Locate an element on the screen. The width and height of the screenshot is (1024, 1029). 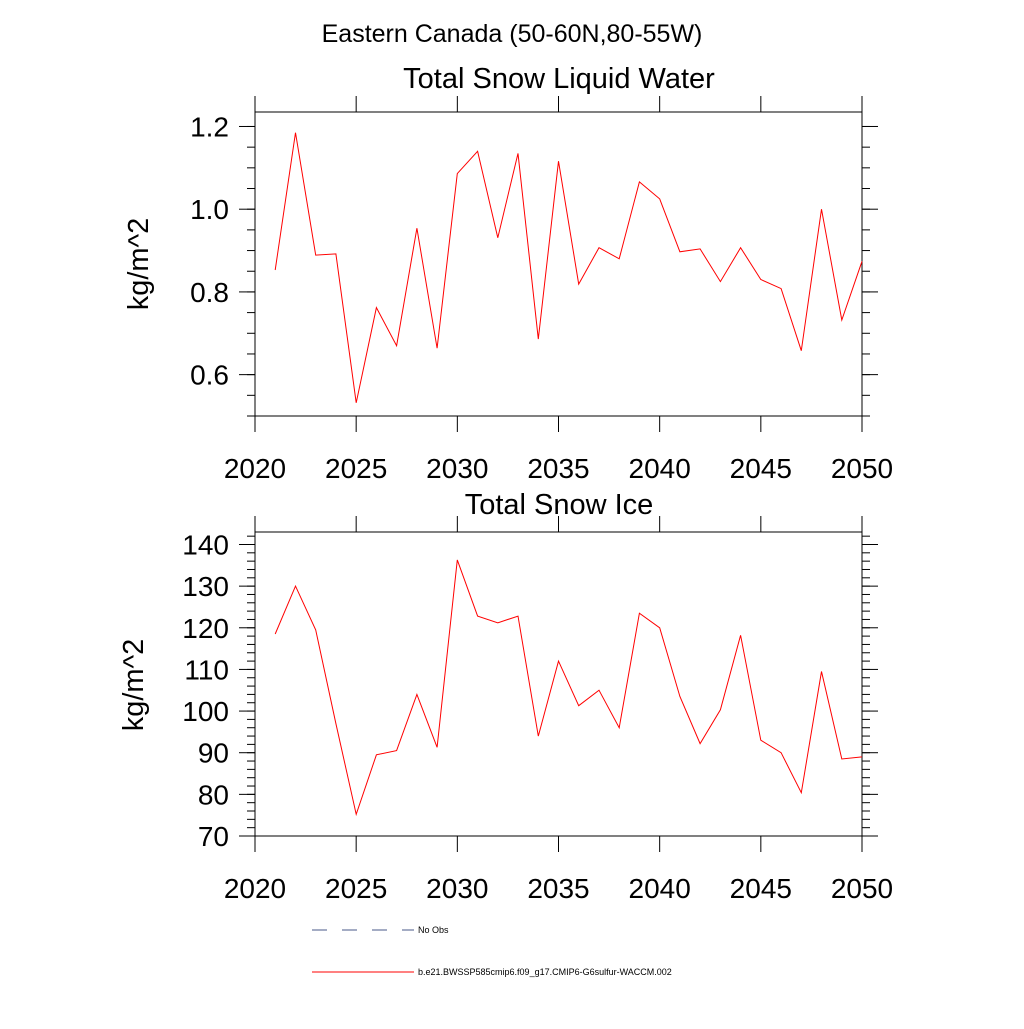
y-tick-label: 70 is located at coordinates (213, 836).